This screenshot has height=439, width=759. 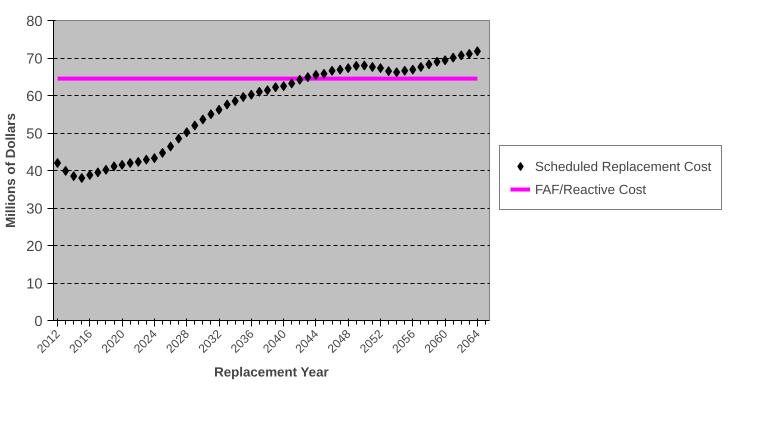 What do you see at coordinates (34, 60) in the screenshot?
I see `y-tick-label: 70` at bounding box center [34, 60].